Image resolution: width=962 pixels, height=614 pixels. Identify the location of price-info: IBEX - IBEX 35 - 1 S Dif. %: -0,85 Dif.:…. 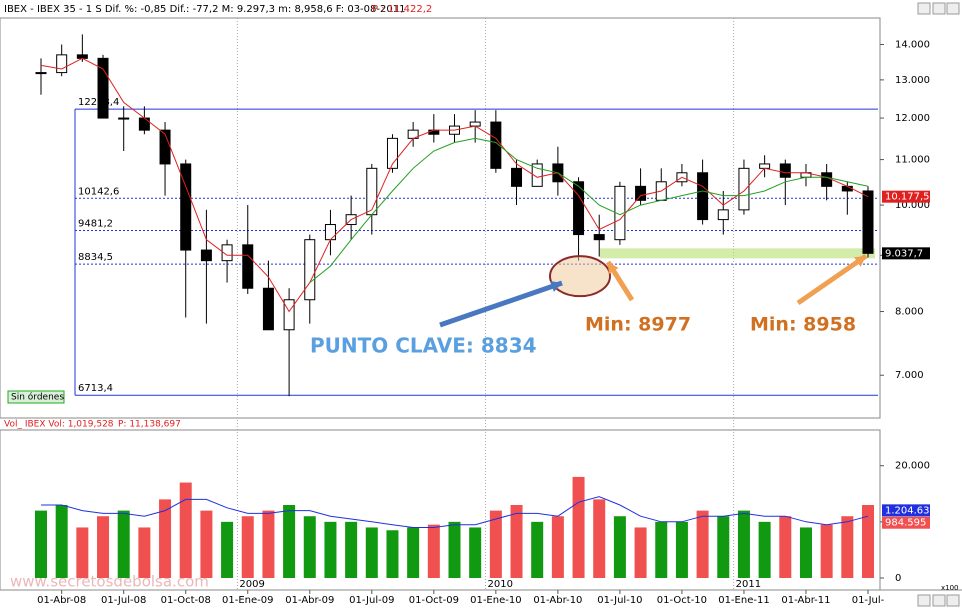
(204, 9).